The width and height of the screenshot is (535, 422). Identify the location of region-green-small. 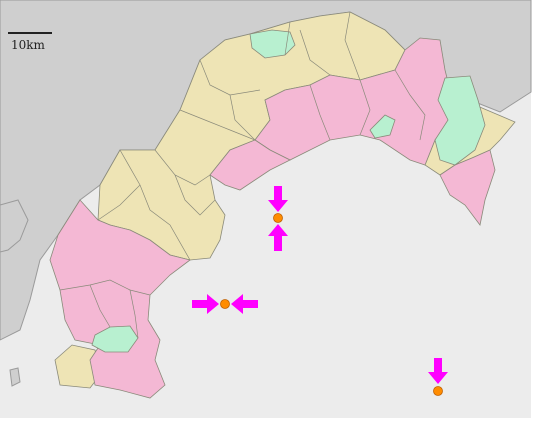
(382, 126).